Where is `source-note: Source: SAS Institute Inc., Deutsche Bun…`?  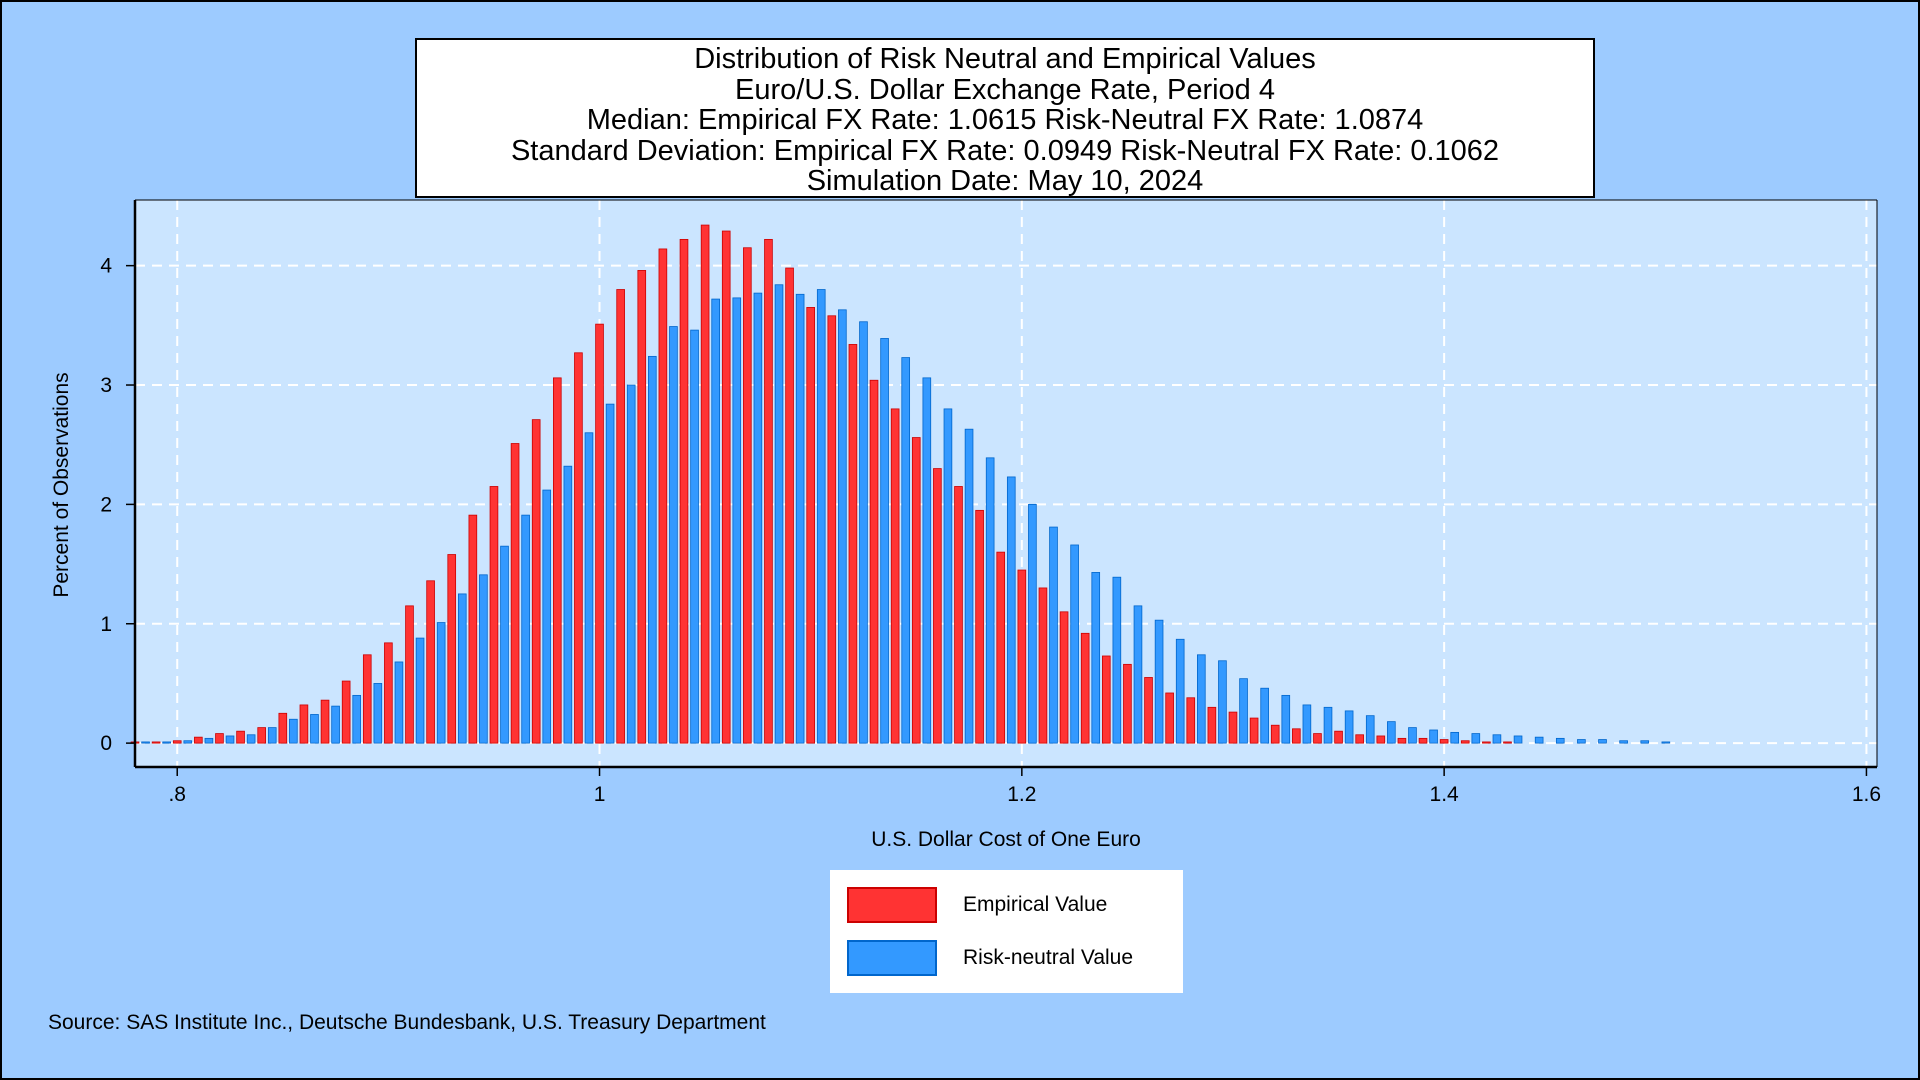
source-note: Source: SAS Institute Inc., Deutsche Bun… is located at coordinates (407, 1022).